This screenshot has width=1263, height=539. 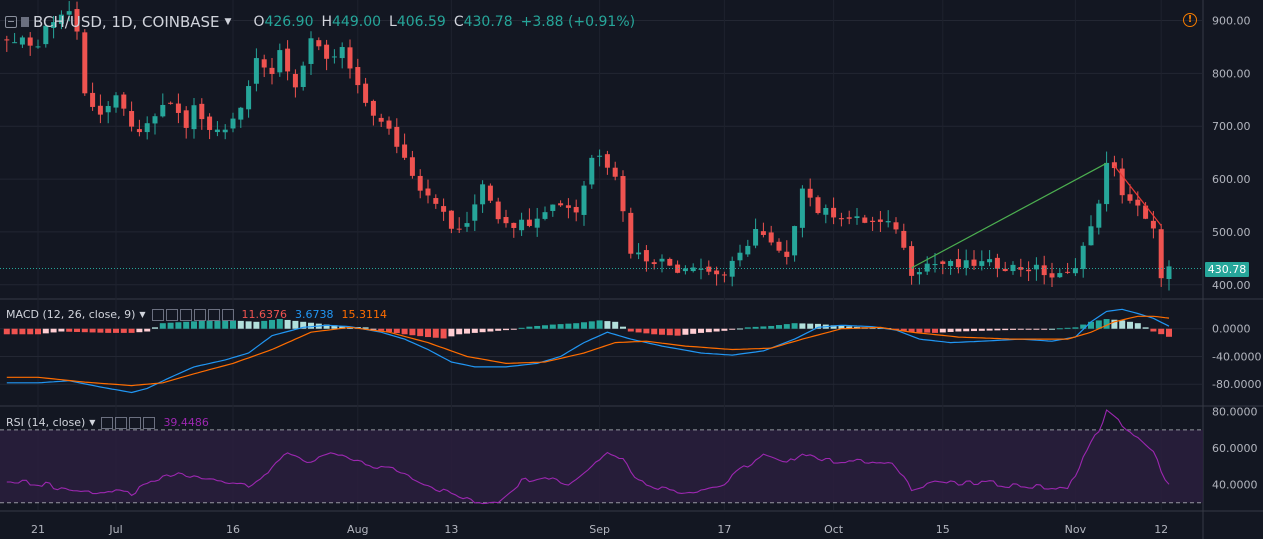 I want to click on macd-label: MACD (12, 26, close, 9), so click(x=71, y=314).